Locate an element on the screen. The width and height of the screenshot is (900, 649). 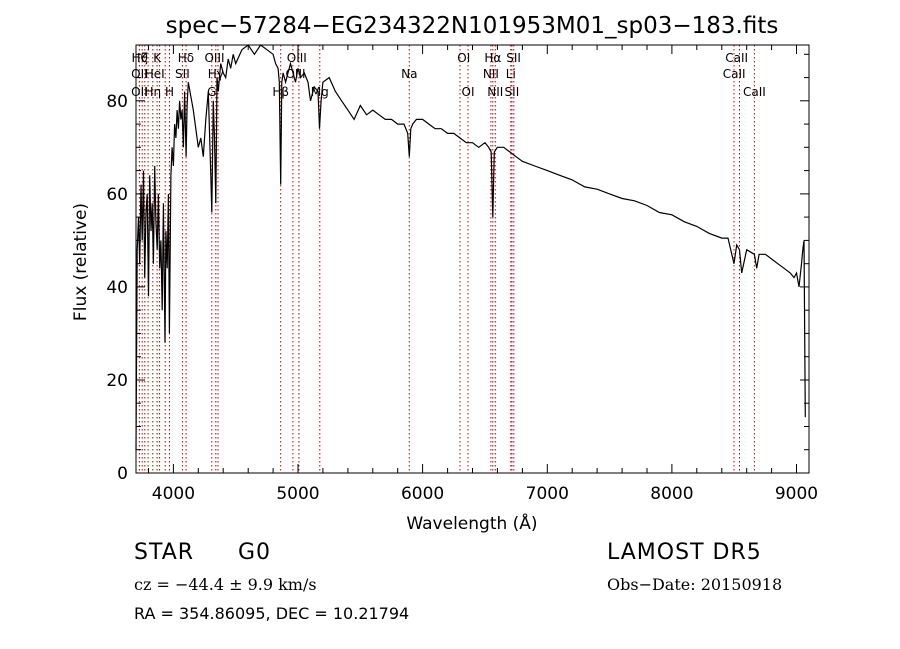
x-tick-label: 6000 is located at coordinates (422, 494).